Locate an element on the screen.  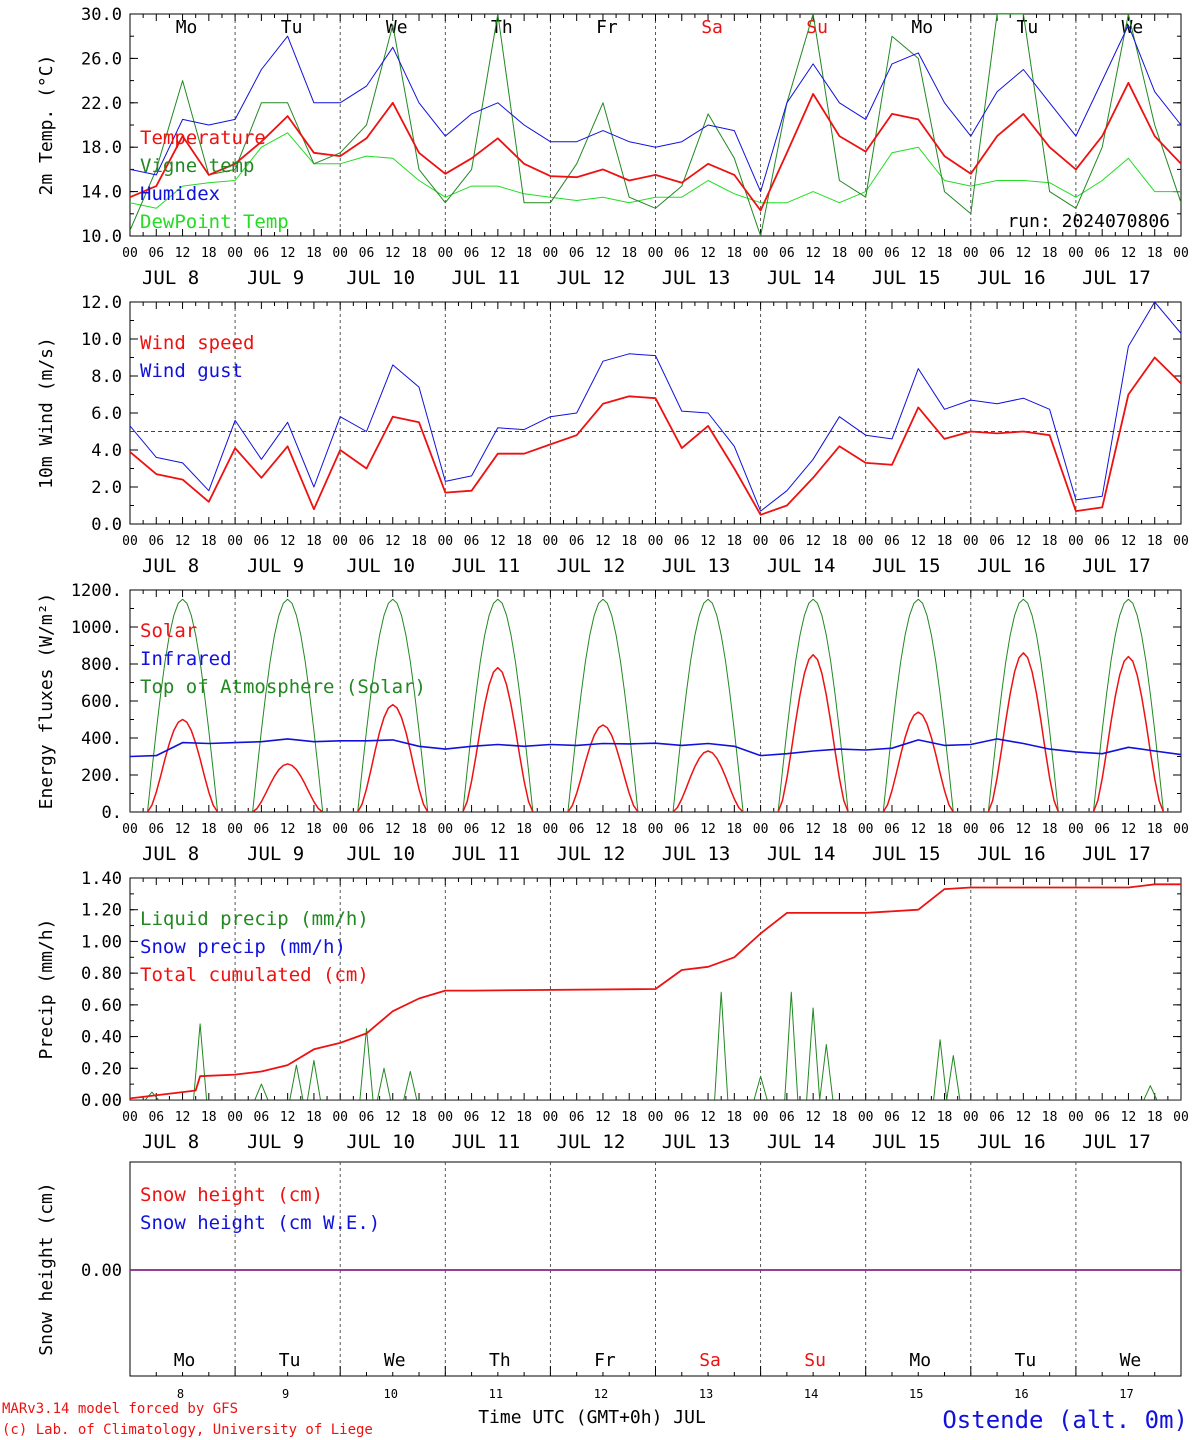
cumulated-line is located at coordinates (655, 991).